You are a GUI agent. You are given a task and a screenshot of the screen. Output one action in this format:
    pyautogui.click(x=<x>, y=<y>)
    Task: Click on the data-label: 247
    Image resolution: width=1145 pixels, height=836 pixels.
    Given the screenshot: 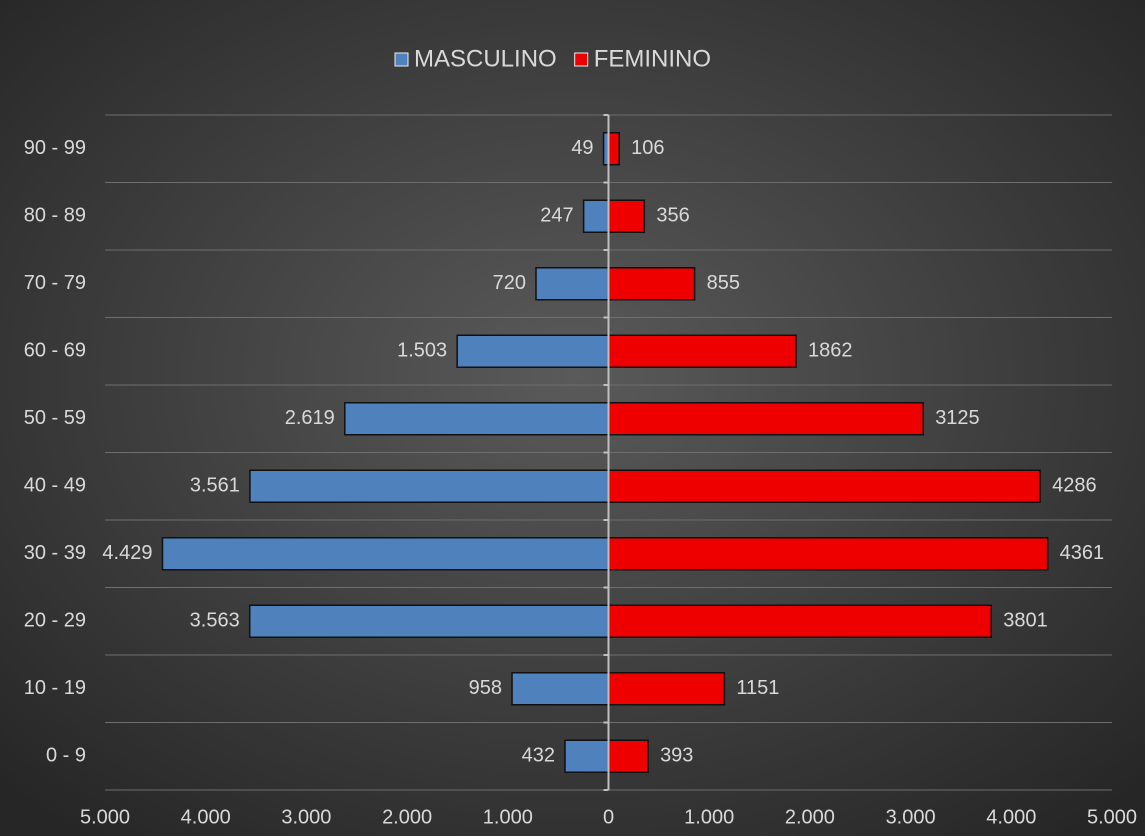 What is the action you would take?
    pyautogui.click(x=556, y=216)
    